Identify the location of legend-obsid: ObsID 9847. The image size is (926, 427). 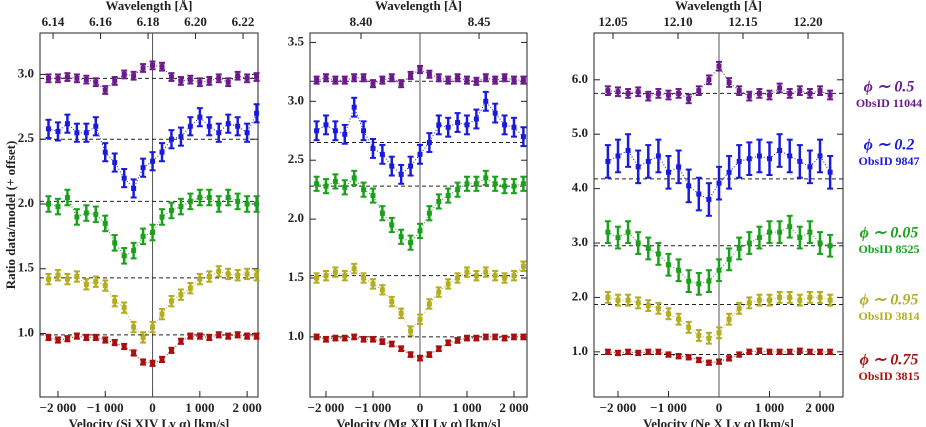
(888, 161).